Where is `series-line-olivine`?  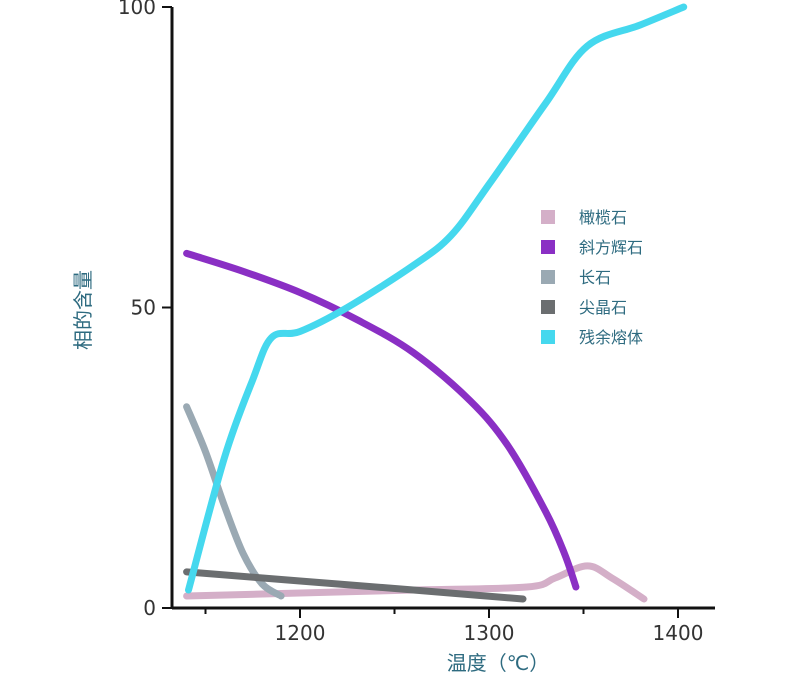
series-line-olivine is located at coordinates (415, 582).